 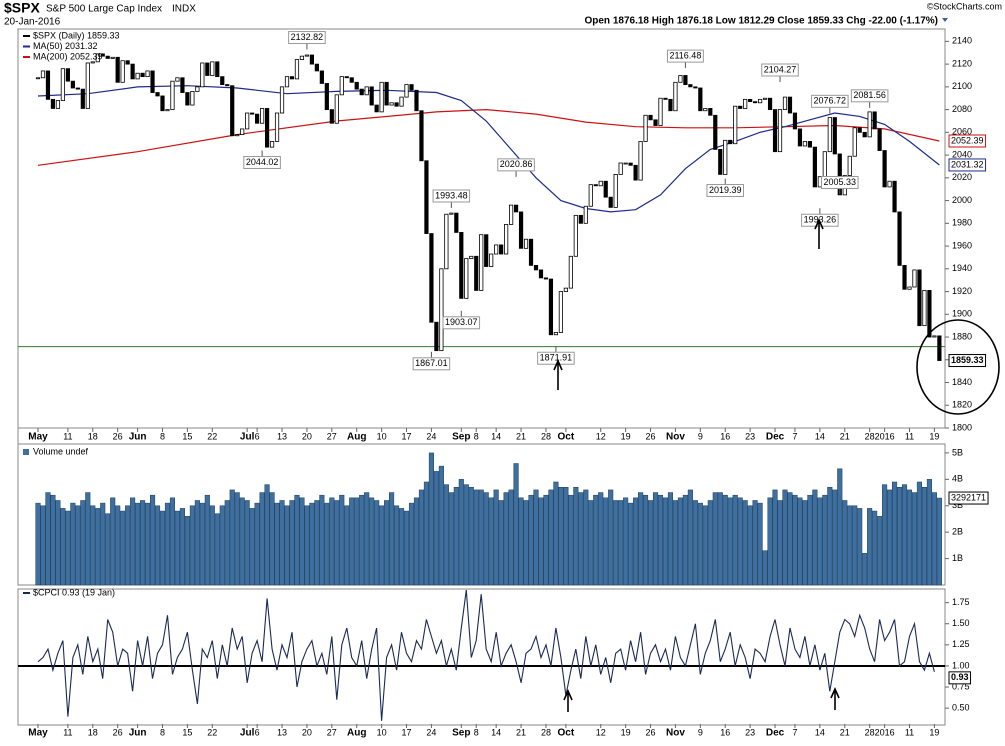 What do you see at coordinates (870, 732) in the screenshot?
I see `x-tick-label: 28` at bounding box center [870, 732].